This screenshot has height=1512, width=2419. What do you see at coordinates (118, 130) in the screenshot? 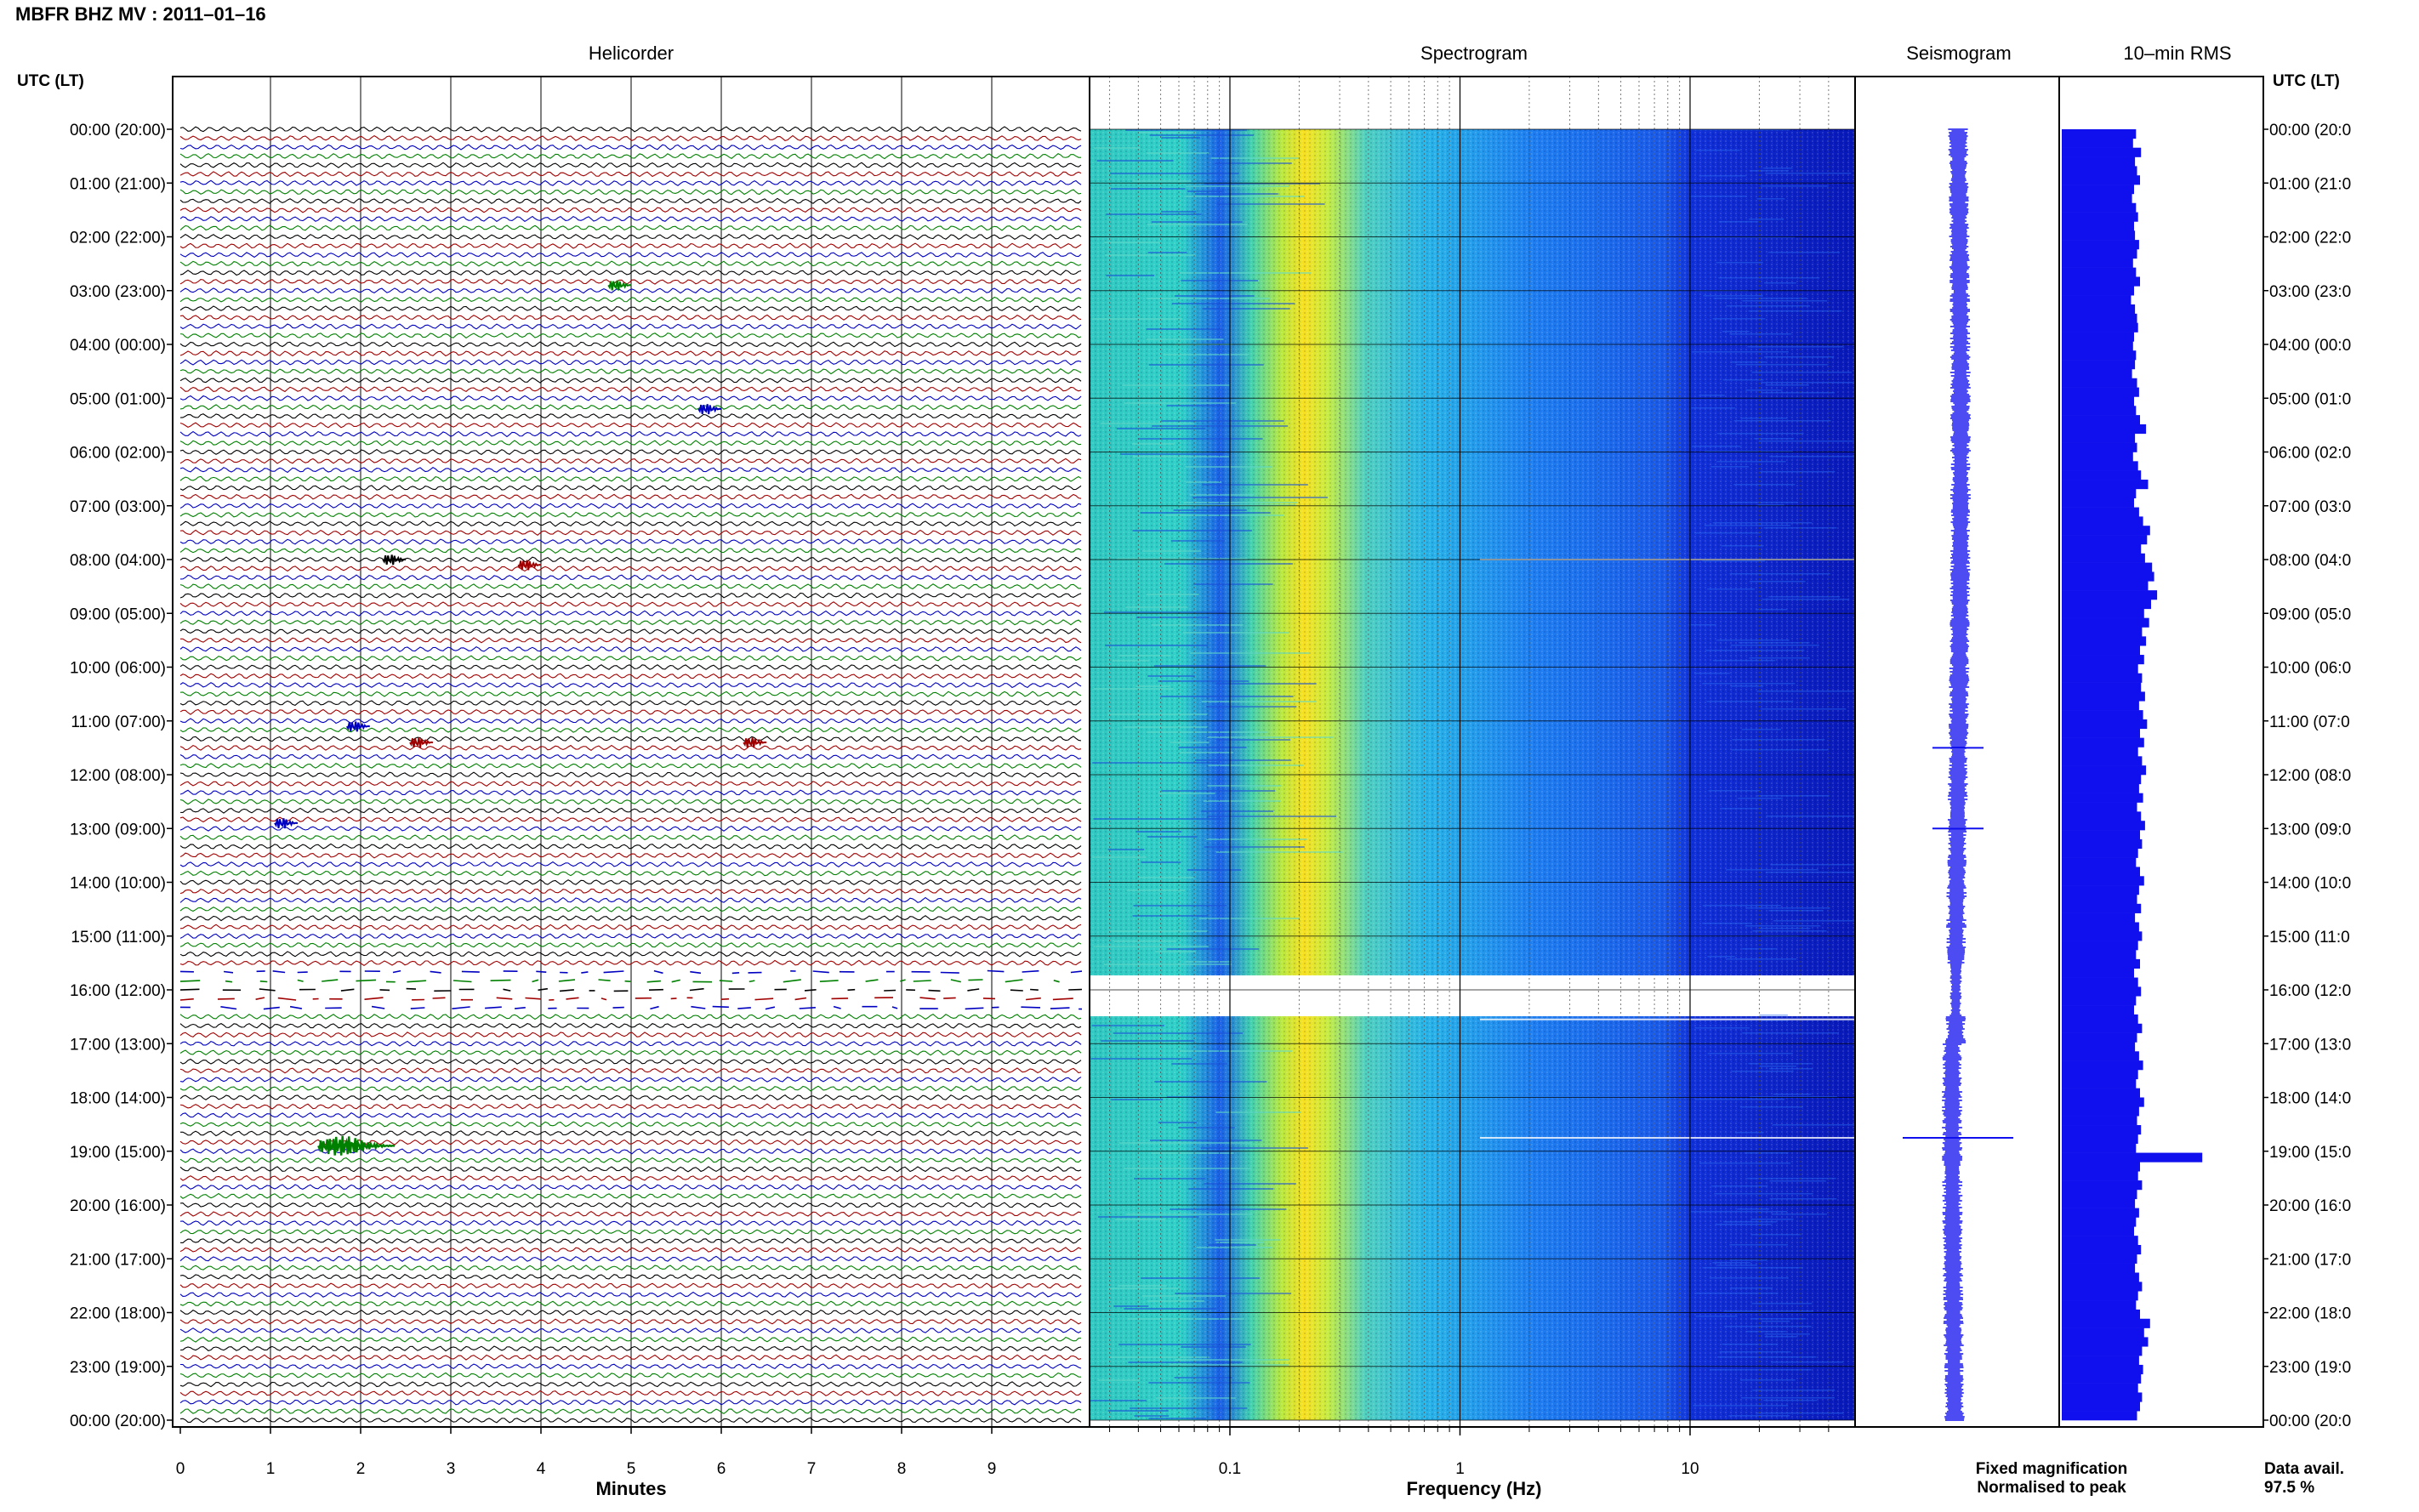
I see `left-time-label: 00:00 (20:00)` at bounding box center [118, 130].